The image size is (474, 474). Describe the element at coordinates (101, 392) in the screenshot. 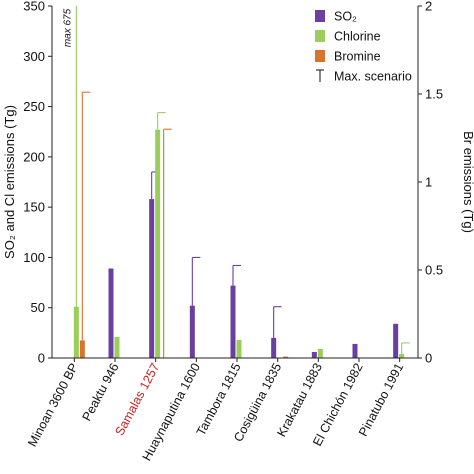

I see `category-label: Peaktu 946` at that location.